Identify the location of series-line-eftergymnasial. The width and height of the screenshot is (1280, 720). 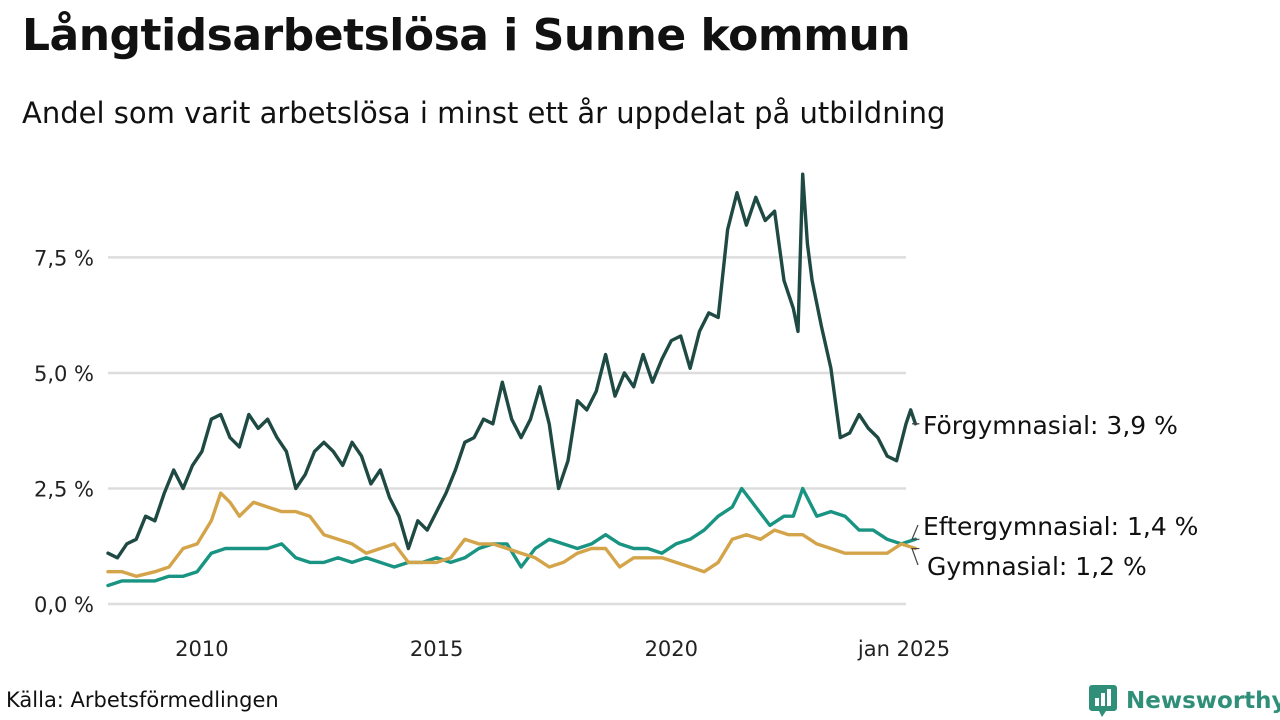
(512, 537).